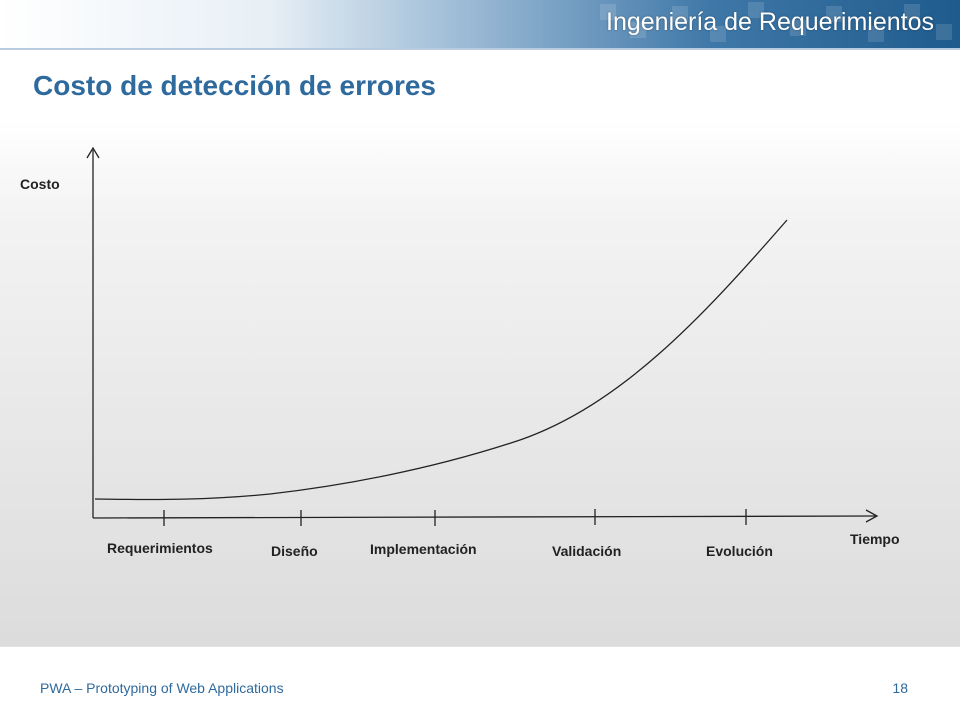 This screenshot has width=960, height=720. What do you see at coordinates (484, 517) in the screenshot?
I see `x-axis` at bounding box center [484, 517].